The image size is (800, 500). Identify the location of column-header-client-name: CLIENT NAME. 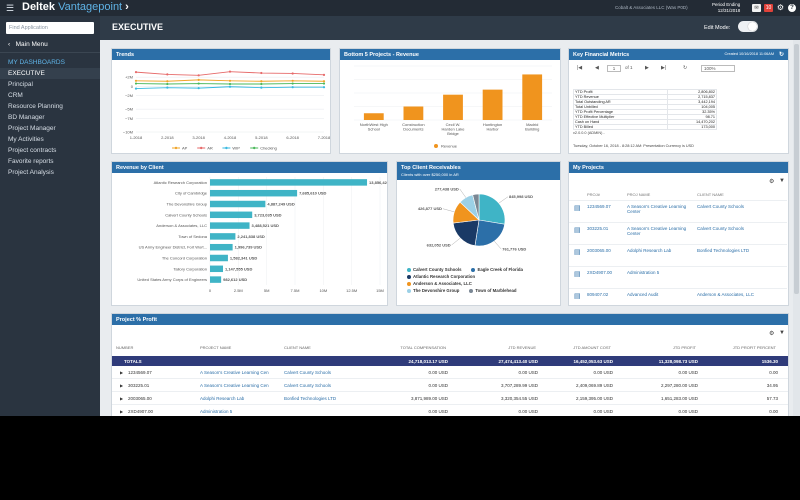
(710, 194).